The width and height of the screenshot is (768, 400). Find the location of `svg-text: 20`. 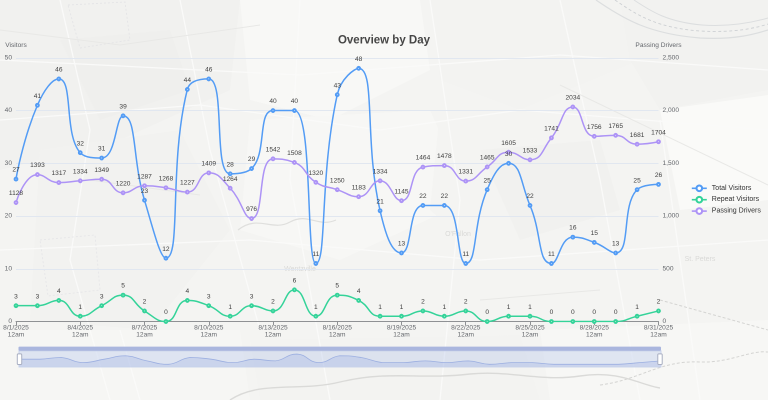

svg-text: 20 is located at coordinates (9, 216).